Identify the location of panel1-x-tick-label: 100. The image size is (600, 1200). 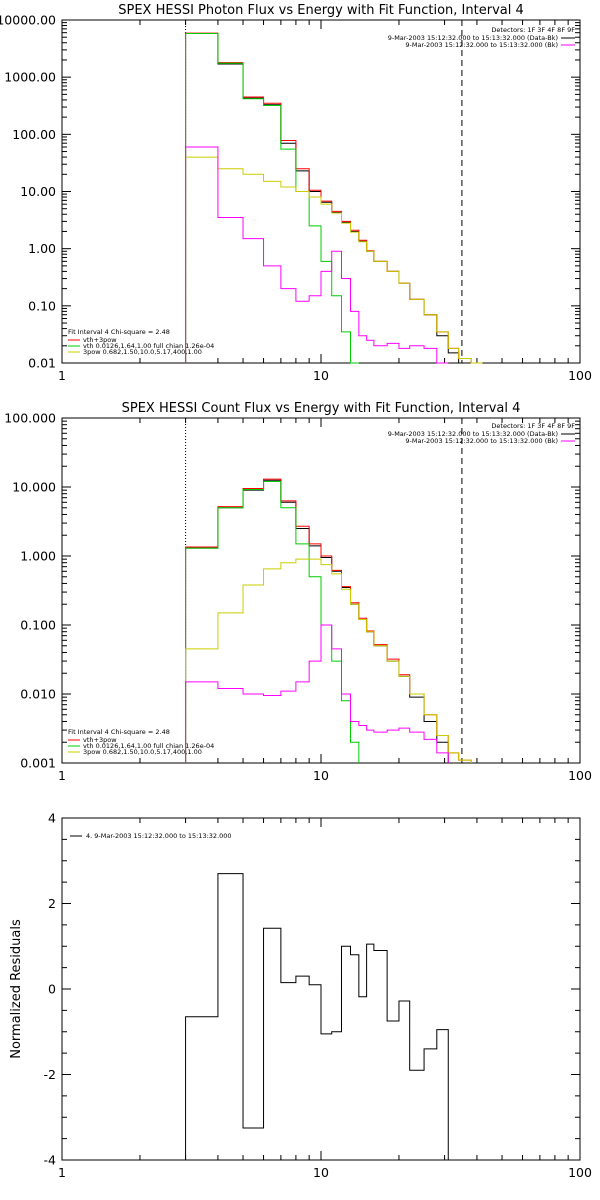
(580, 375).